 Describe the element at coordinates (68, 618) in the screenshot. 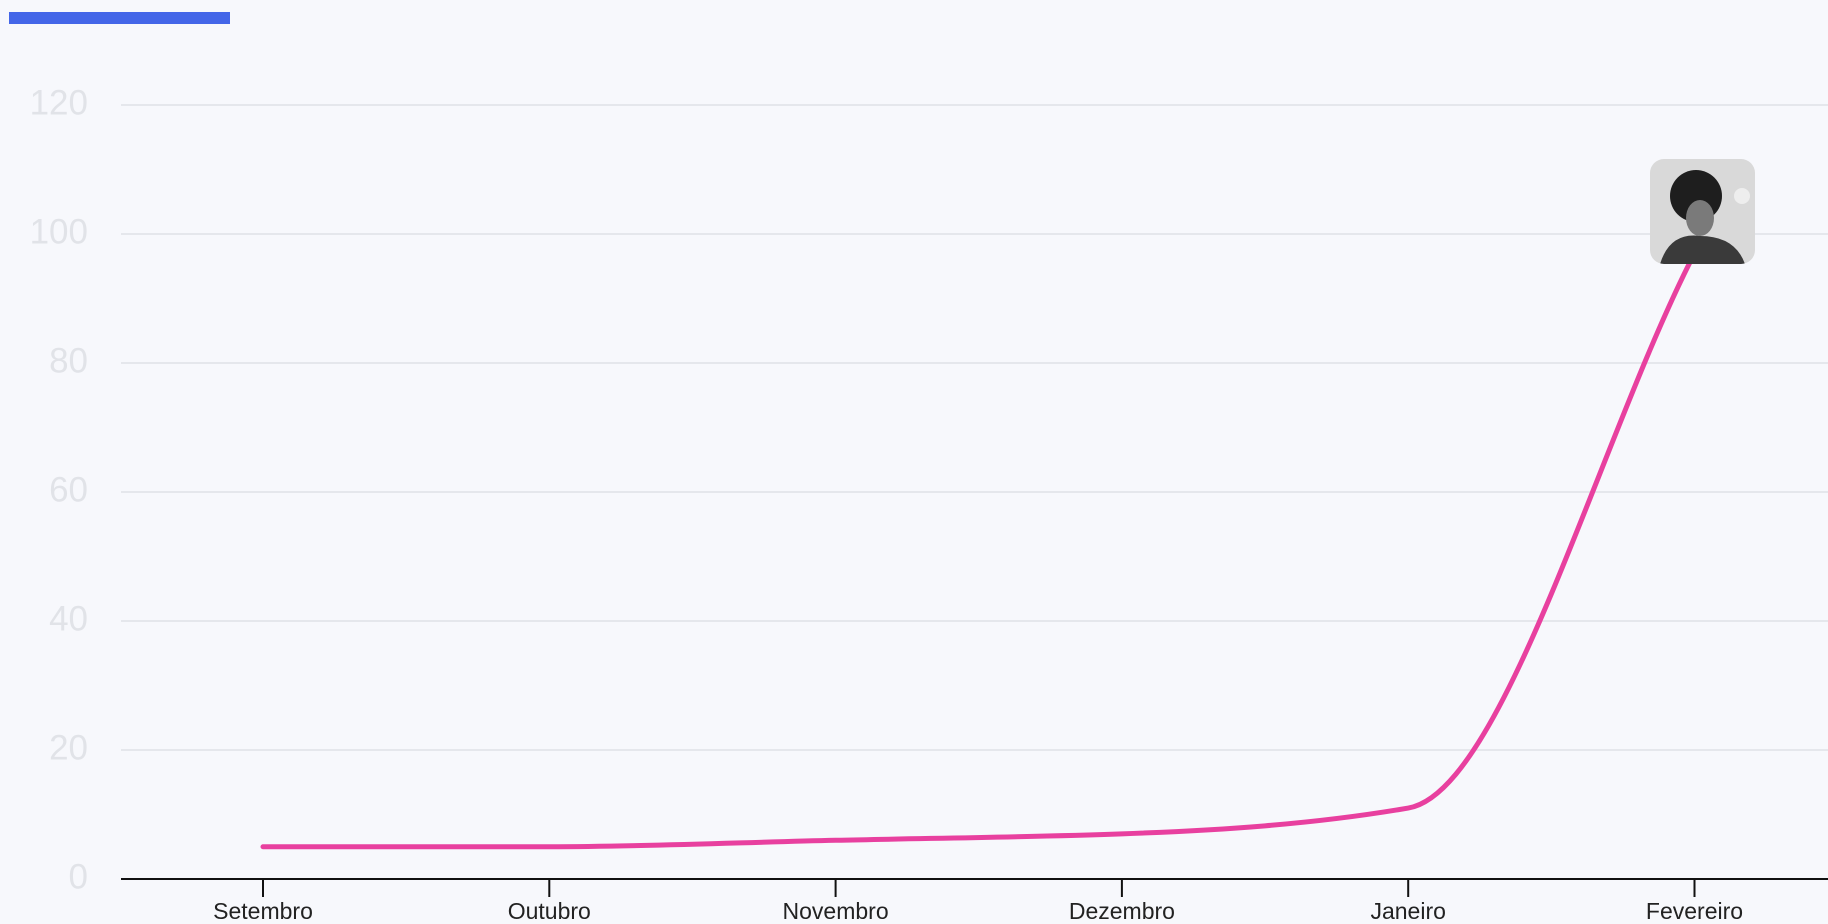

I see `y-tick-label: 40` at that location.